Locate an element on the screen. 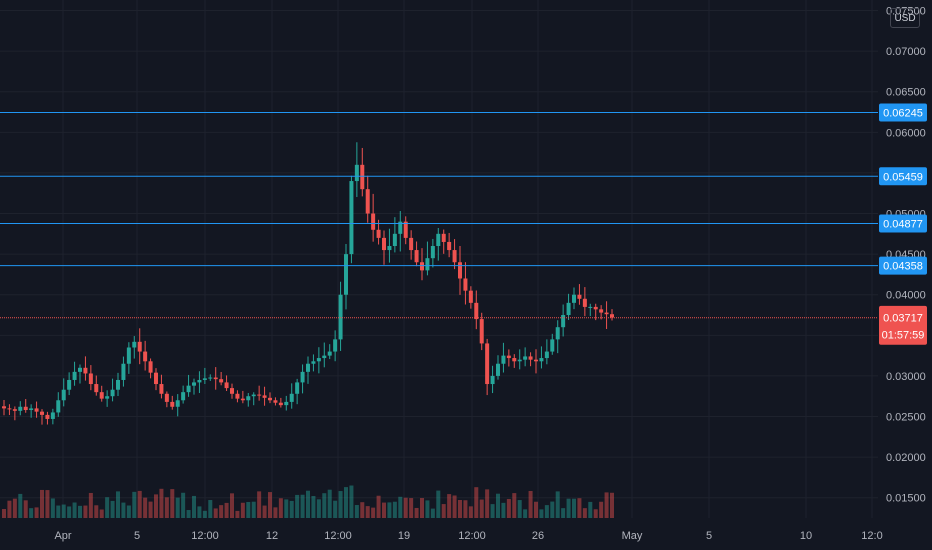 The height and width of the screenshot is (550, 932). level-price-label: 0.04358 is located at coordinates (903, 267).